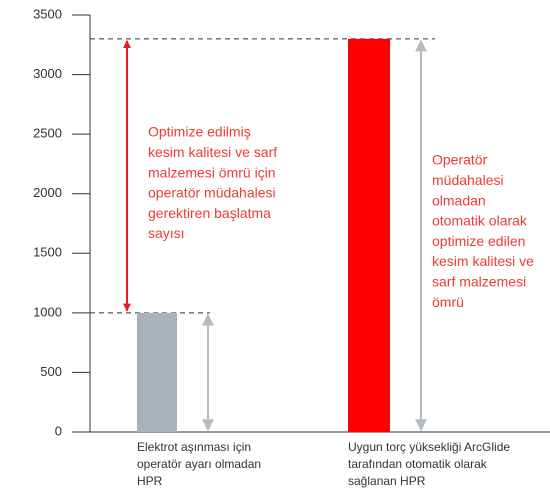  Describe the element at coordinates (460, 160) in the screenshot. I see `annotation: Operatör` at that location.